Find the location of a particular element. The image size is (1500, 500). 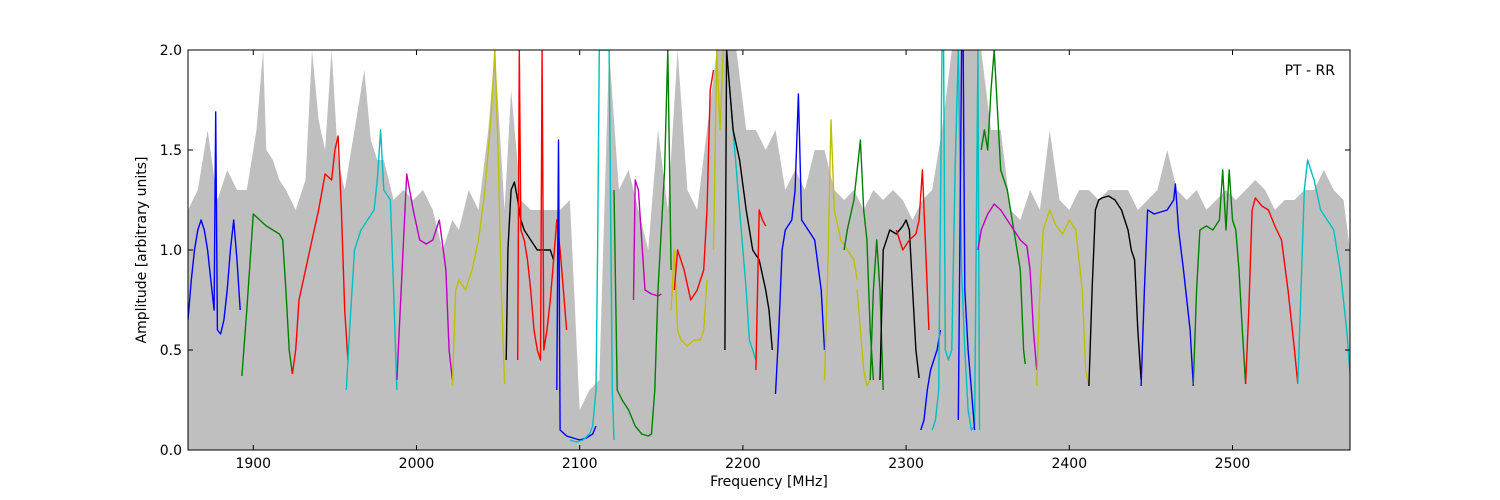

y-tick-label: 1.5 is located at coordinates (171, 151).